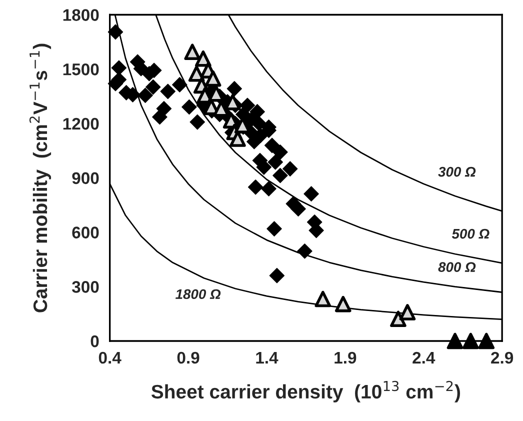 This screenshot has width=523, height=421. Describe the element at coordinates (424, 358) in the screenshot. I see `x-tick-label: 2.4` at that location.